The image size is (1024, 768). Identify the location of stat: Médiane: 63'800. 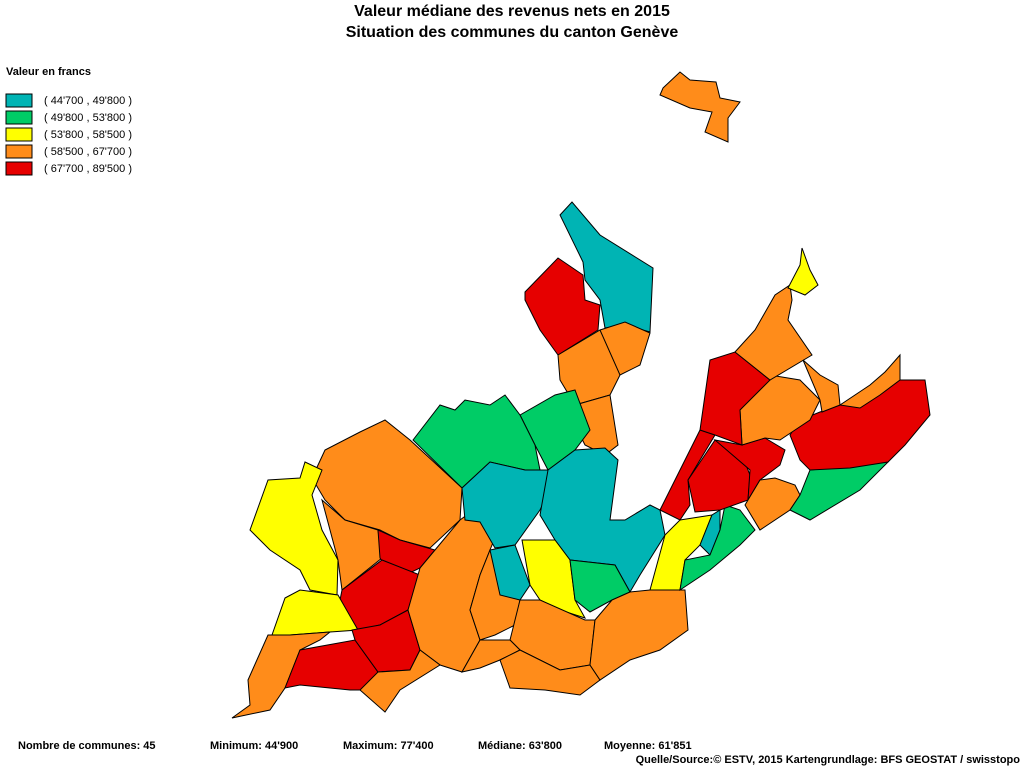
(520, 746).